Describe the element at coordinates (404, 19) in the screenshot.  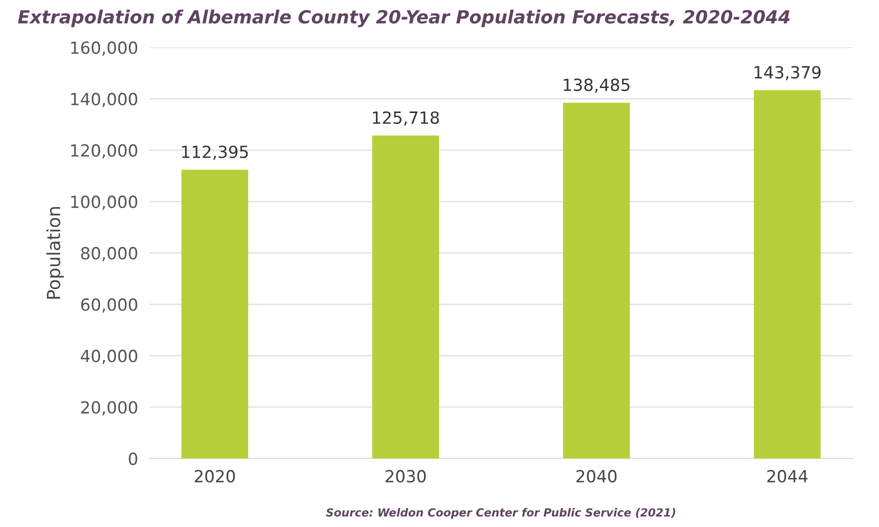
I see `chart-title: Extrapolation of Albemarle County 20-Year Population Forecasts, 2020-2044` at that location.